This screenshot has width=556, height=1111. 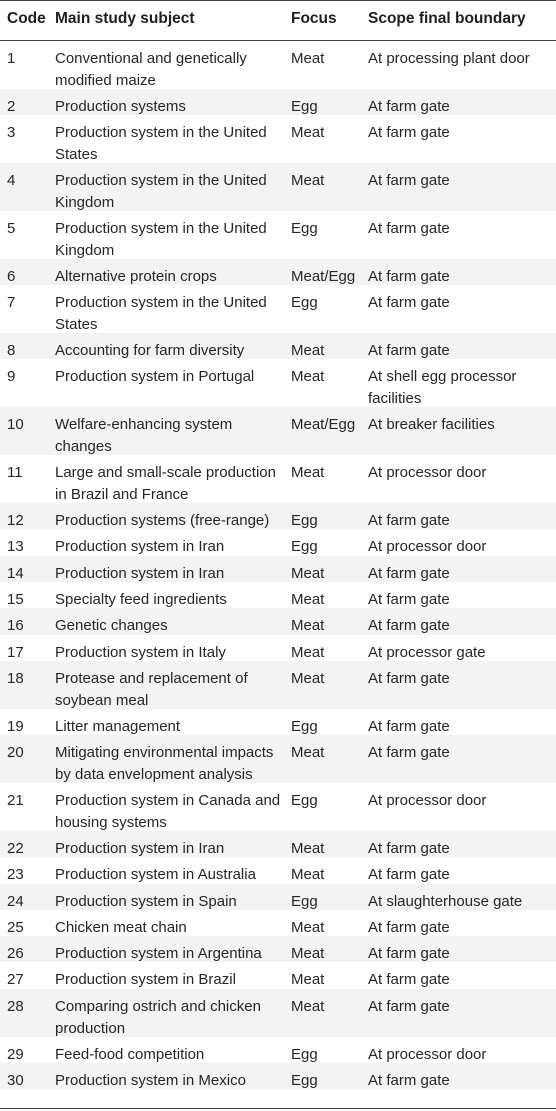 What do you see at coordinates (278, 621) in the screenshot?
I see `table-row: 16 Genetic changes Meat At farm gate` at bounding box center [278, 621].